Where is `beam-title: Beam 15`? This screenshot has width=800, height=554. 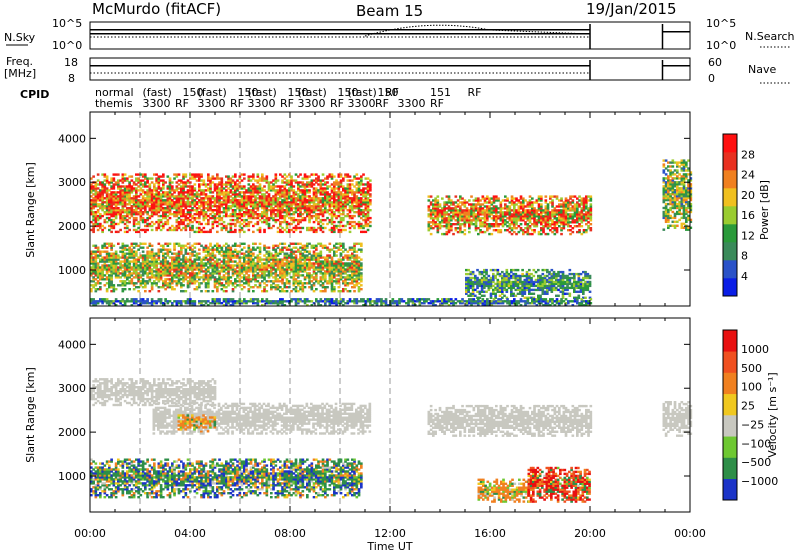 beam-title: Beam 15 is located at coordinates (389, 11).